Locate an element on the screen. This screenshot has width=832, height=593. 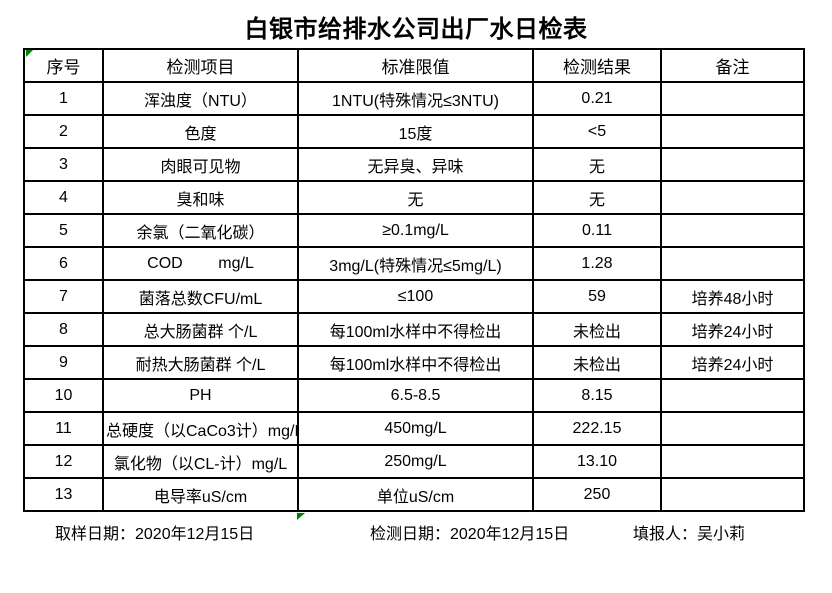
cell-test-item: 余氯（二氧化碳） is located at coordinates (200, 230).